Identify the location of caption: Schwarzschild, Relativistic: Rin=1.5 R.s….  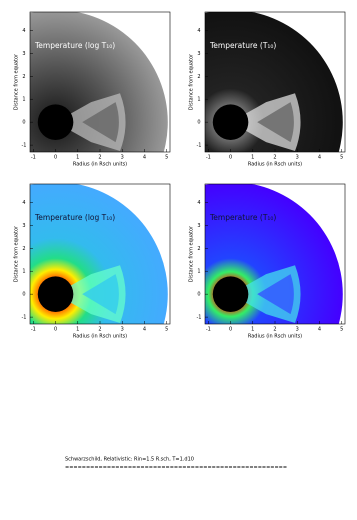
(129, 460).